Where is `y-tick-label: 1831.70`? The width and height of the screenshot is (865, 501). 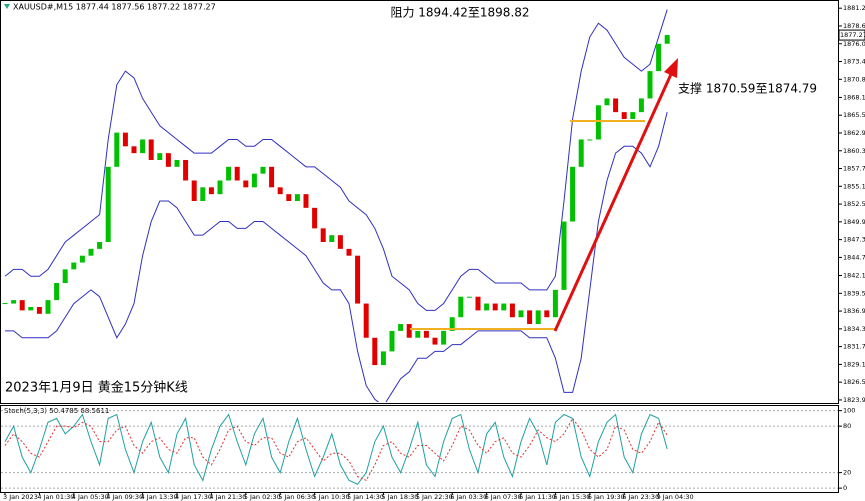 y-tick-label: 1831.70 is located at coordinates (854, 347).